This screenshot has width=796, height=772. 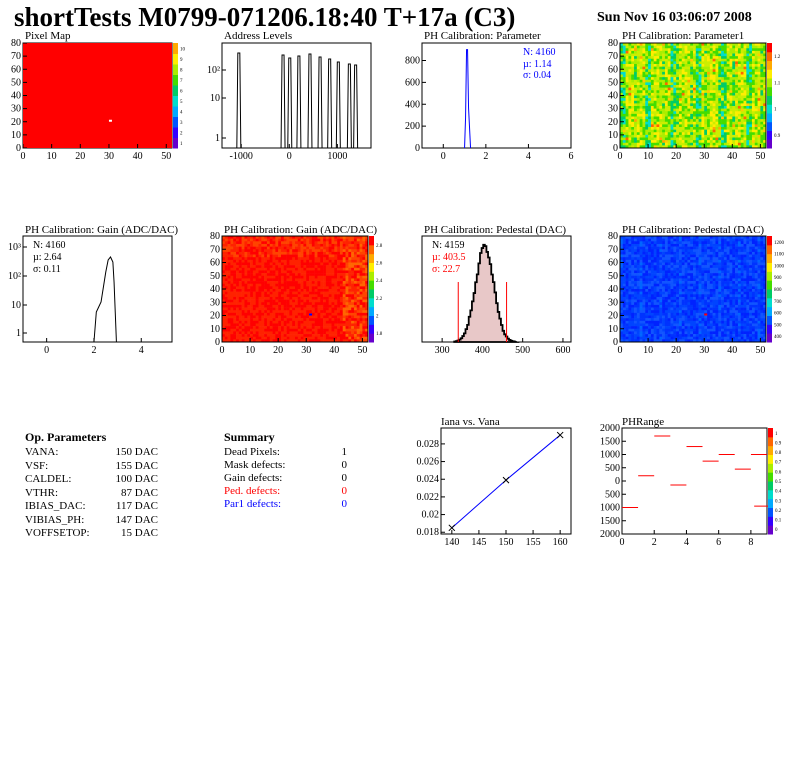 What do you see at coordinates (250, 350) in the screenshot?
I see `x-tick-label: 10` at bounding box center [250, 350].